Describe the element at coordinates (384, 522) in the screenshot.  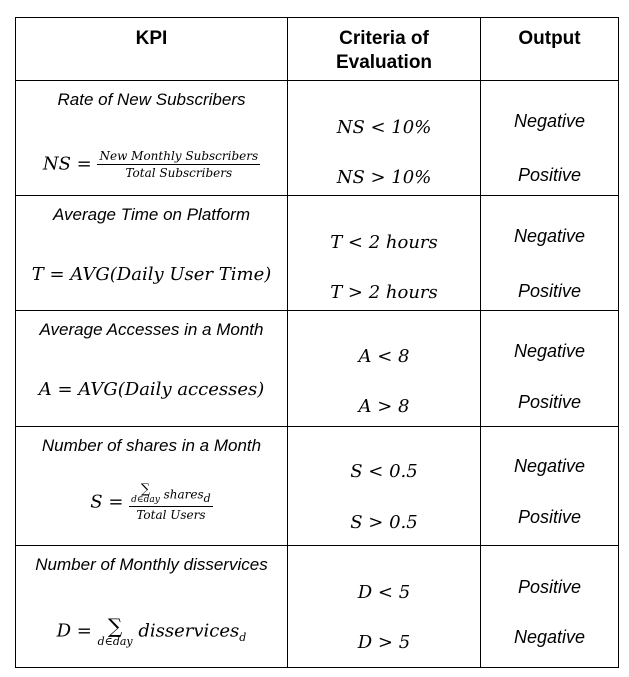
I see `criteria-value: S > 0.5` at that location.